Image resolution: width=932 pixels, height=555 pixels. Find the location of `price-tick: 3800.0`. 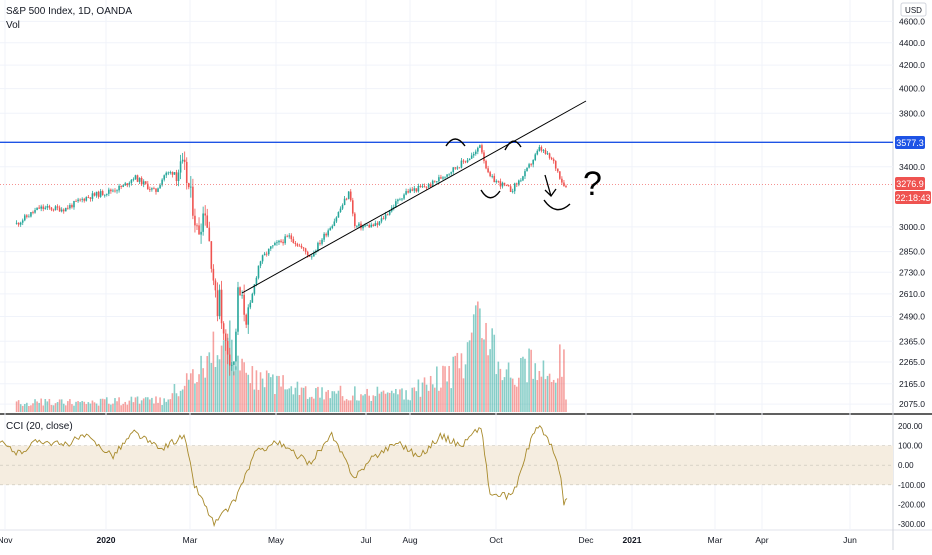

price-tick: 3800.0 is located at coordinates (912, 113).